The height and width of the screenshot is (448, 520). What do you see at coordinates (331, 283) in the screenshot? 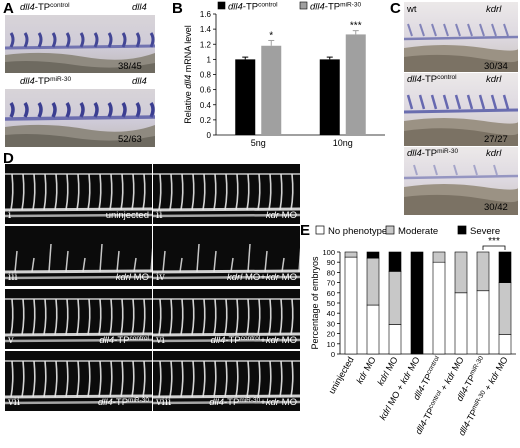
I see `y-tick-label: 70` at bounding box center [331, 283].